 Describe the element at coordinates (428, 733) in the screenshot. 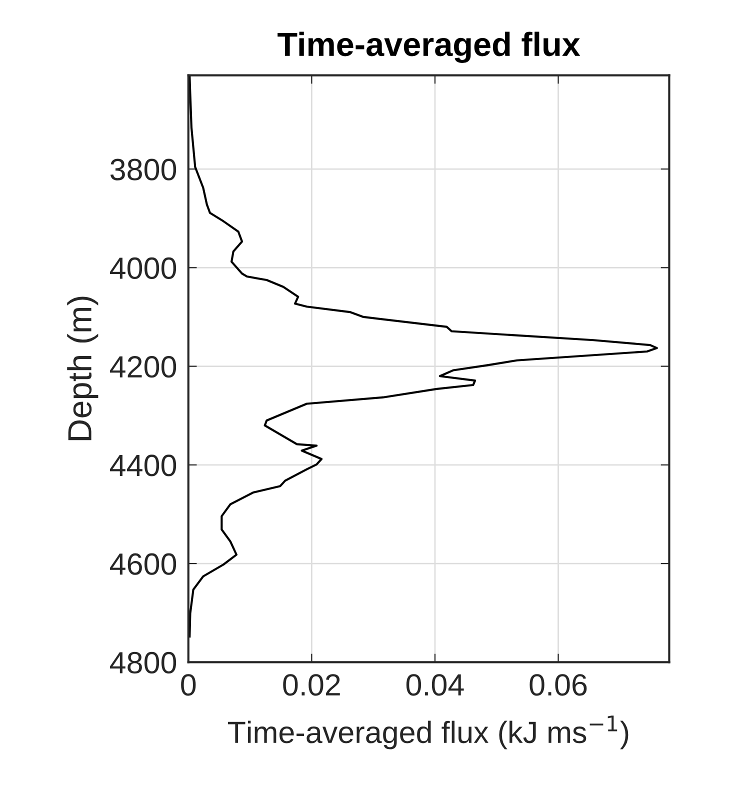

I see `x-axis-title: Time-averaged flux (kJ ms$^{−1}$)` at that location.